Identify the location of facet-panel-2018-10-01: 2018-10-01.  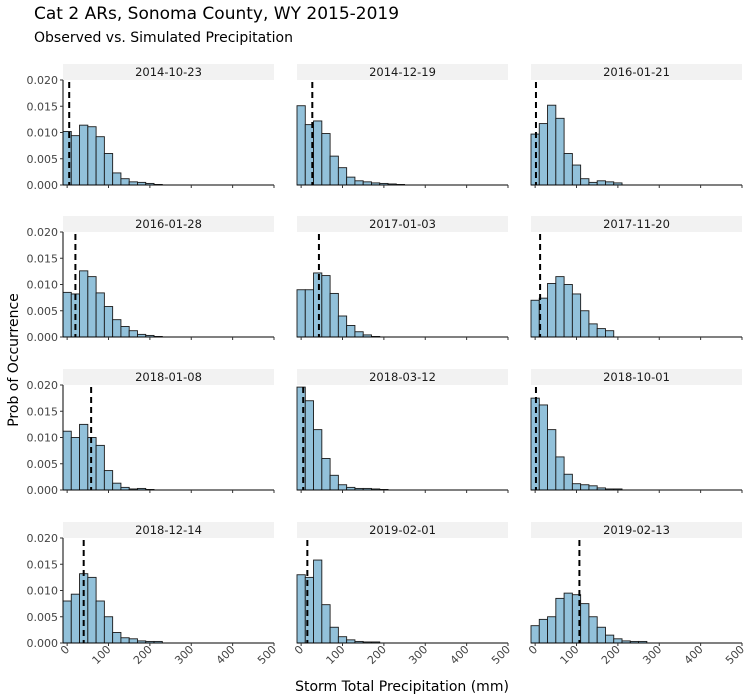
(636, 431).